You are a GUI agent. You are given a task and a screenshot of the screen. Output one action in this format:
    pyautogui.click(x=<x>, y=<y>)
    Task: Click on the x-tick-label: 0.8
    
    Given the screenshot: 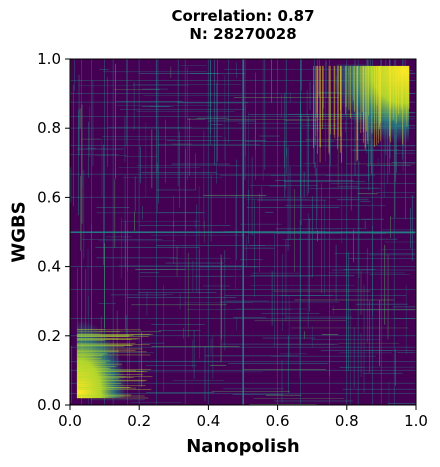 What is the action you would take?
    pyautogui.click(x=347, y=421)
    